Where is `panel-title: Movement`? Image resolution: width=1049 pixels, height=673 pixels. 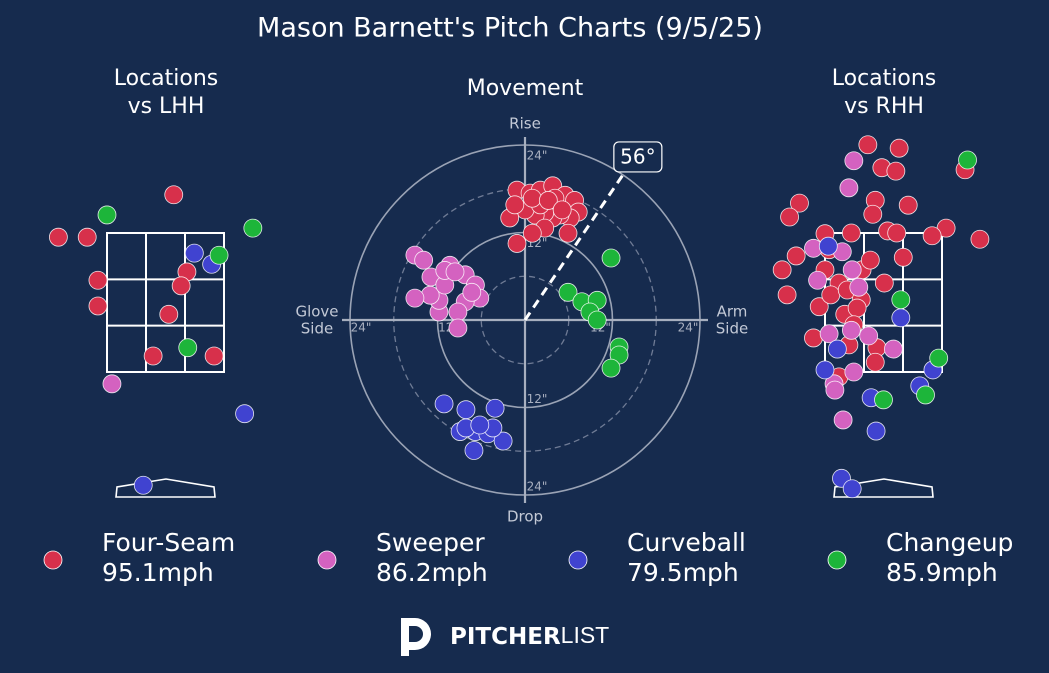 panel-title: Movement is located at coordinates (525, 88).